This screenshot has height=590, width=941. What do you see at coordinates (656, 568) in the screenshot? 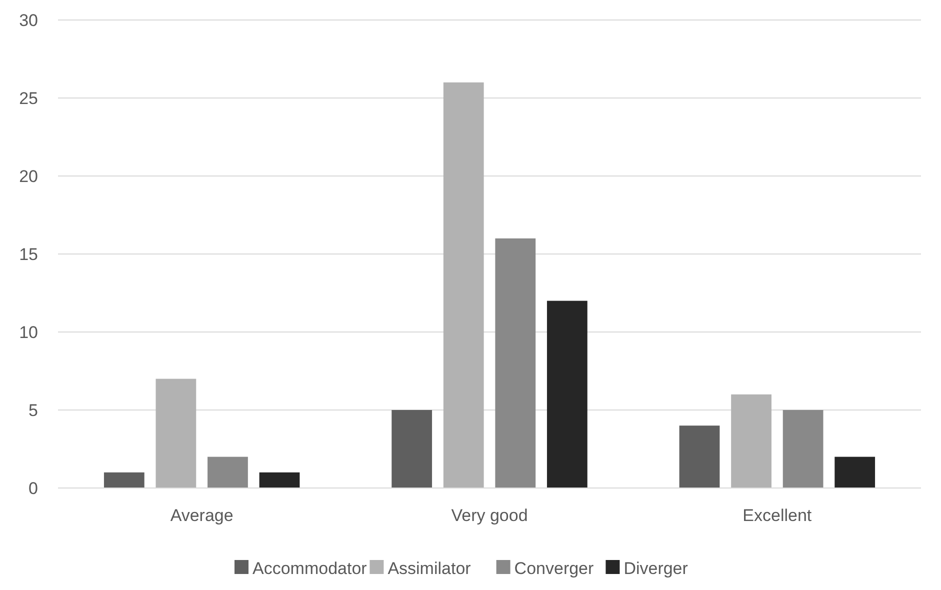
I see `legend-label: Diverger` at bounding box center [656, 568].